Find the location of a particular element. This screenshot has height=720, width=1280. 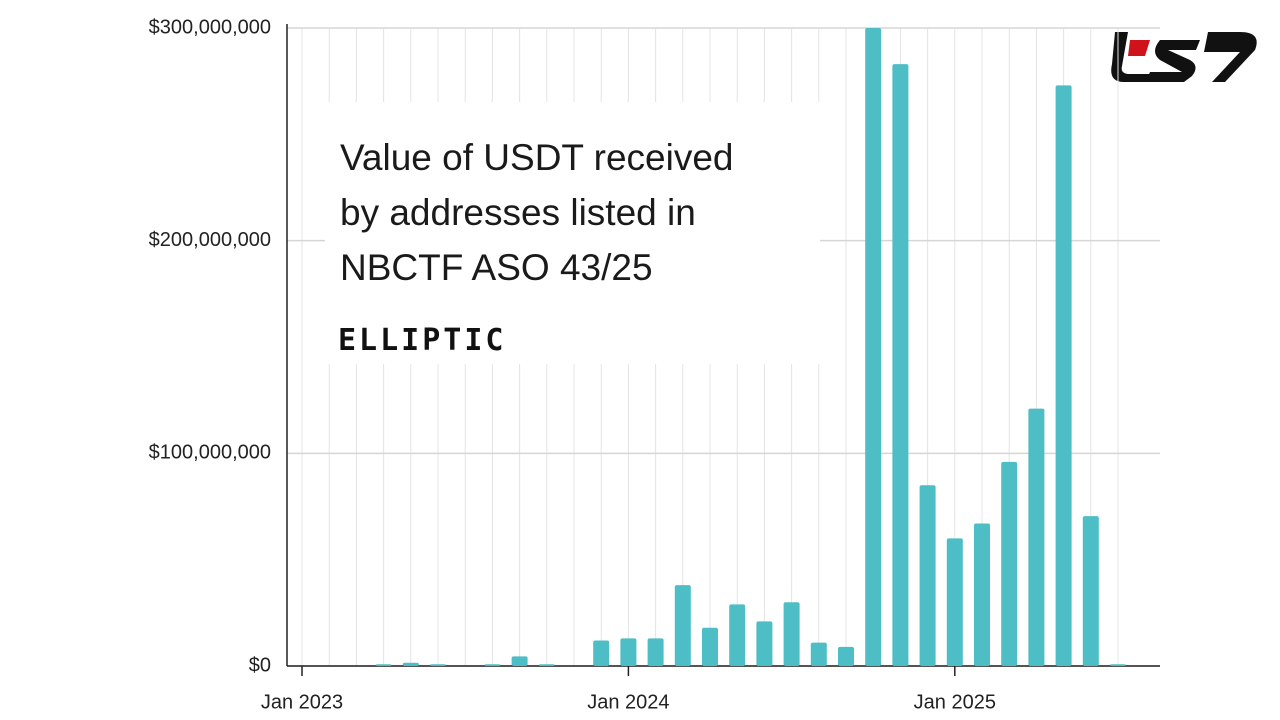

title-box is located at coordinates (572, 233).